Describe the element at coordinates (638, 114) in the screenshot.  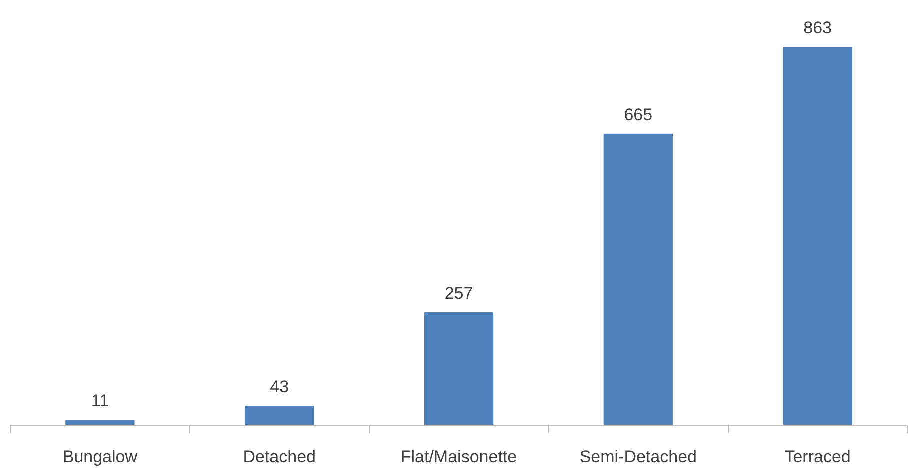
I see `data-label: 665` at that location.